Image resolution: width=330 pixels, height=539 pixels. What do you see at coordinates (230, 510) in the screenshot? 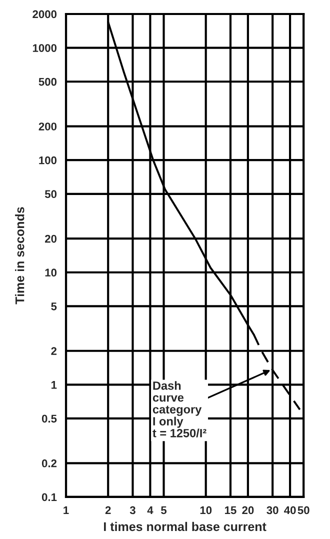
I see `x-tick-label: 15` at bounding box center [230, 510].